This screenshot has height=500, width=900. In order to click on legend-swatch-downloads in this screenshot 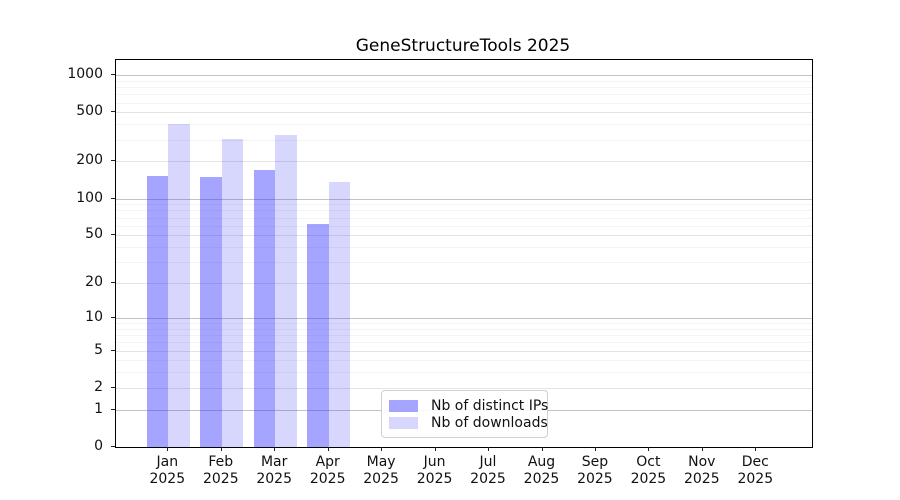, I will do `click(403, 422)`.